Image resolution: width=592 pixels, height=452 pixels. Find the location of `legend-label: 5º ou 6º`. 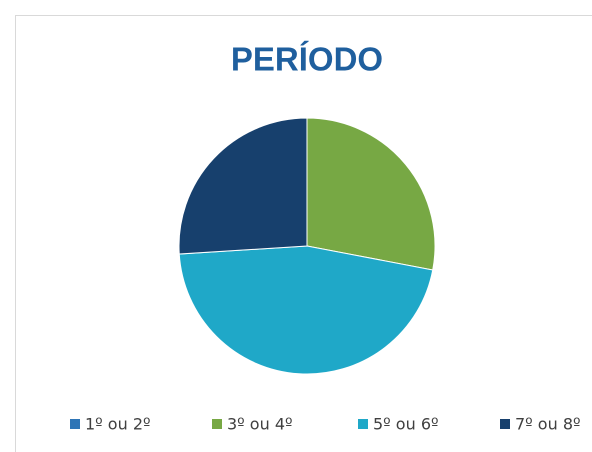

legend-label: 5º ou 6º is located at coordinates (406, 424).